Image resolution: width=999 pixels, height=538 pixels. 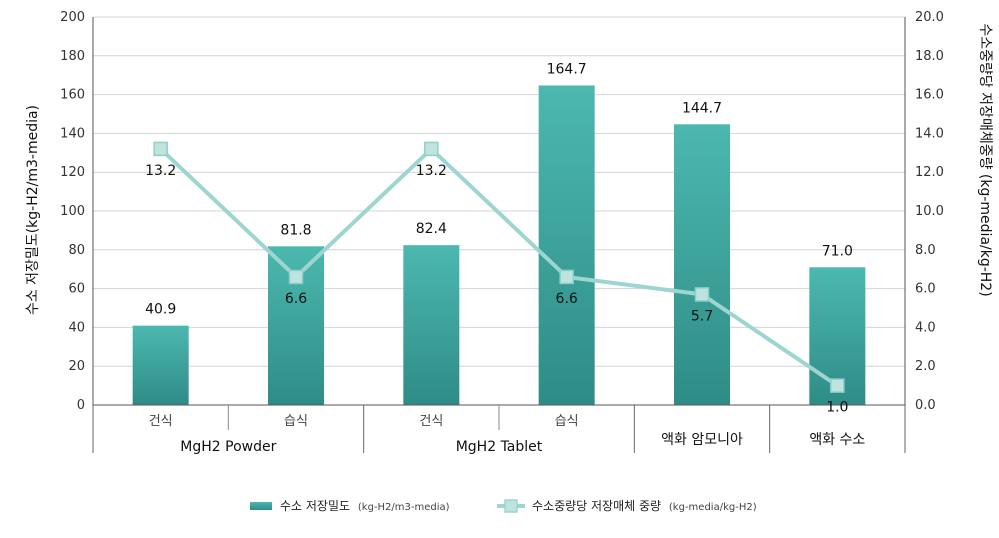 I want to click on bar-value-label: 82.4, so click(x=431, y=229).